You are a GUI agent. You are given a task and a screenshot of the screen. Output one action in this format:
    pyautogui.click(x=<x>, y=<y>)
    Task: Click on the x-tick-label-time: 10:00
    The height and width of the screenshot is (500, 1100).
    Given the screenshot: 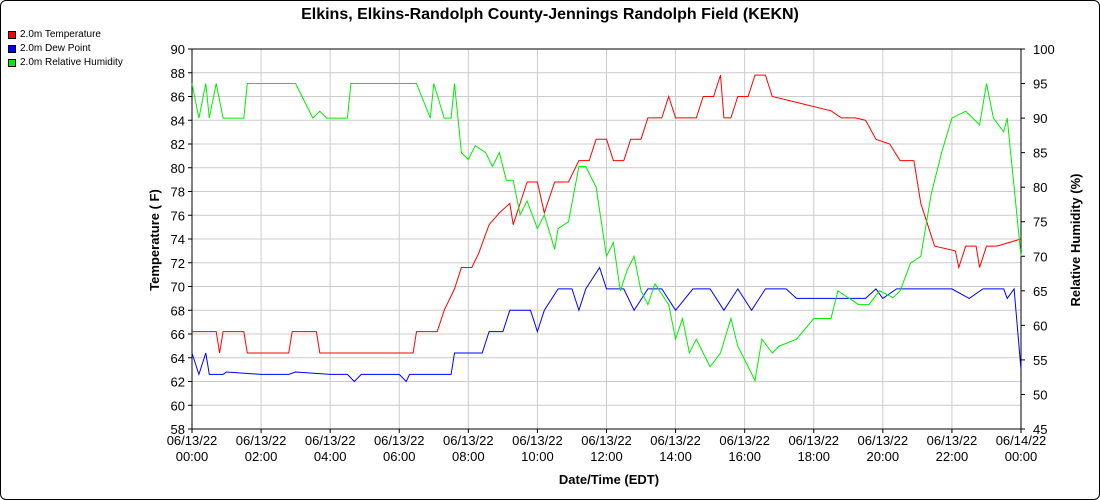 What is the action you would take?
    pyautogui.click(x=537, y=456)
    